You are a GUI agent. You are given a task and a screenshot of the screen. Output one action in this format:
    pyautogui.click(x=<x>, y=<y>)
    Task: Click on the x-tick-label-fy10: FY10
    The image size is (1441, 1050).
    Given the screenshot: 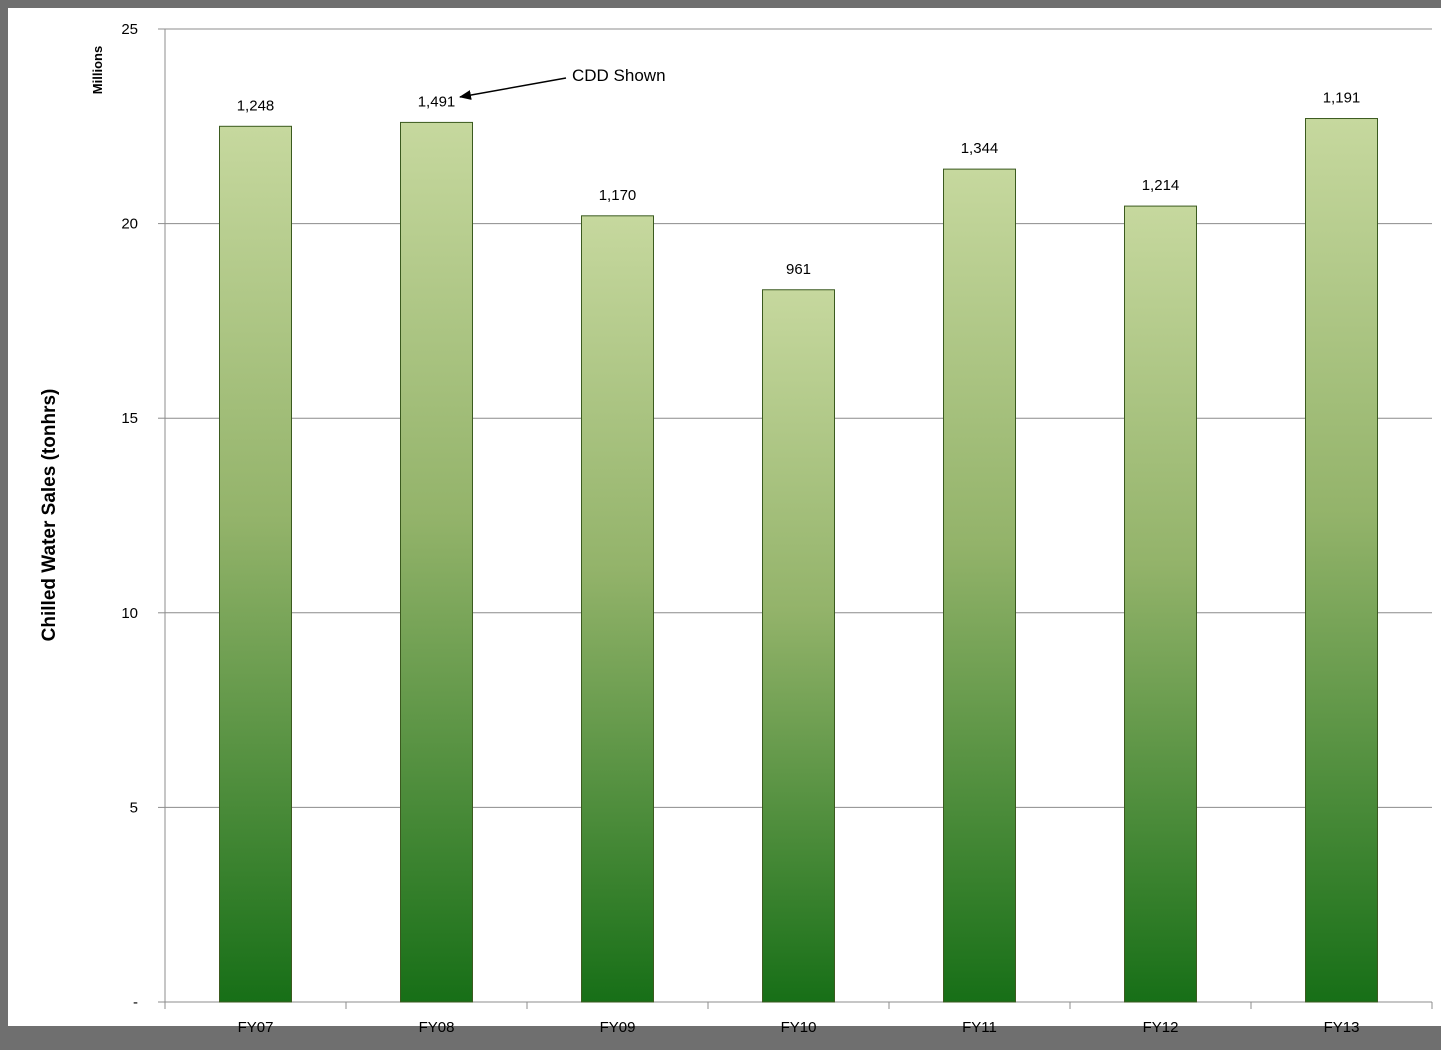 What is the action you would take?
    pyautogui.click(x=799, y=1027)
    